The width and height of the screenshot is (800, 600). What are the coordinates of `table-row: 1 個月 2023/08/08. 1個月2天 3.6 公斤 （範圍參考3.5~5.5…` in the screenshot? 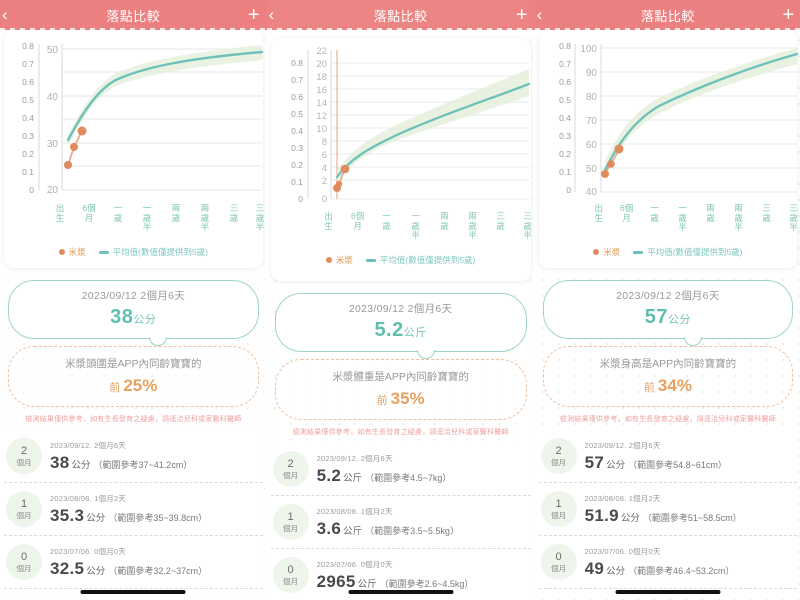 It's located at (400, 522).